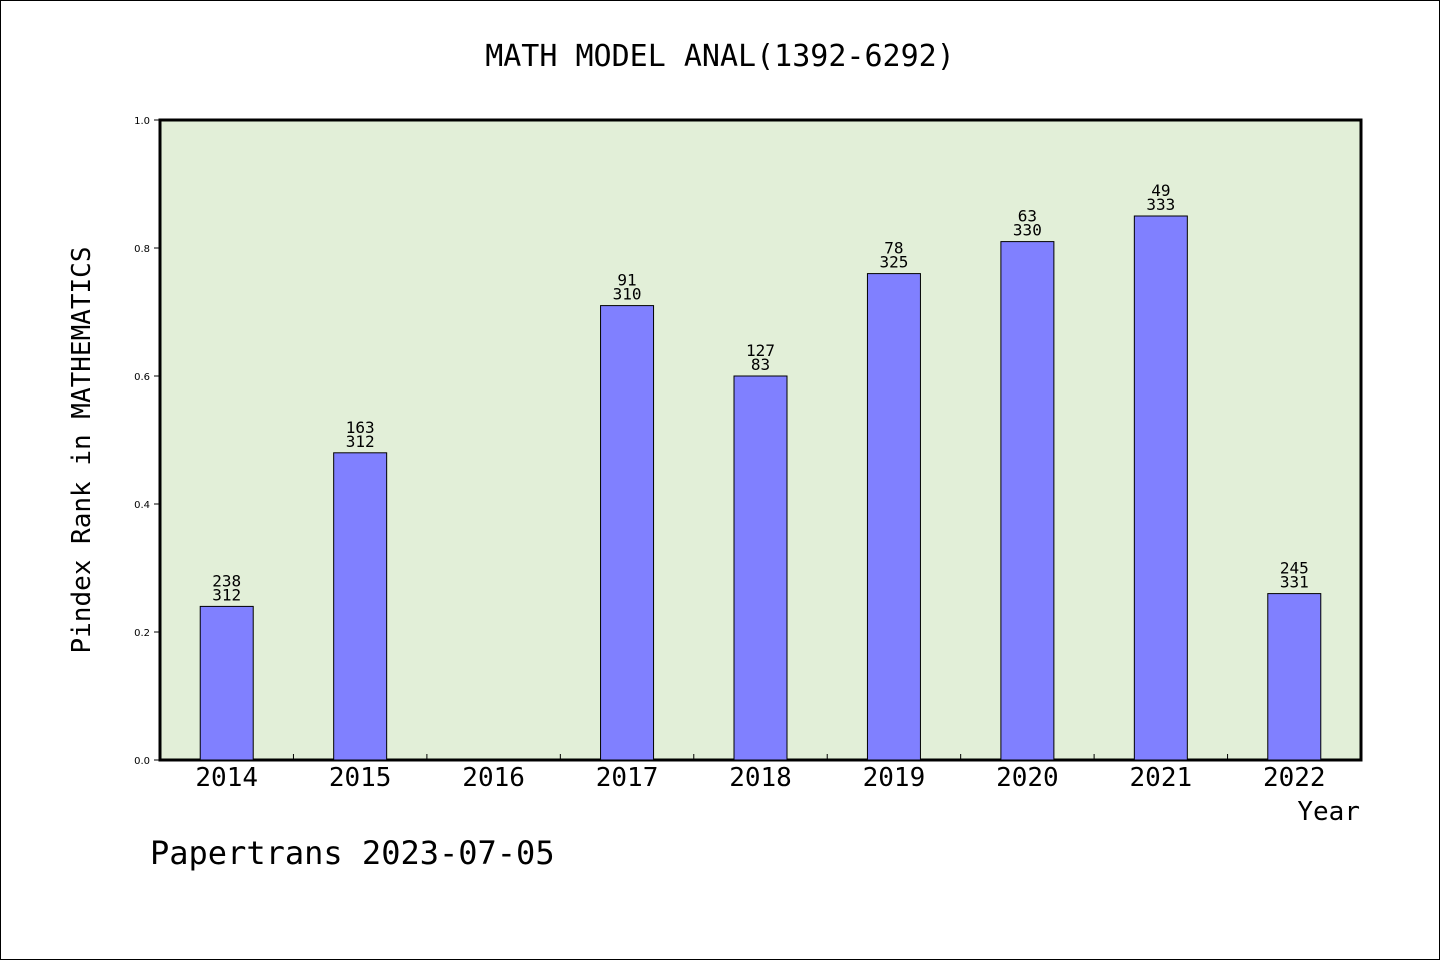 Image resolution: width=1440 pixels, height=960 pixels. I want to click on y-axis-ticks: 0.0 0.2 0.4 0.6 0.8 1.0, so click(147, 441).